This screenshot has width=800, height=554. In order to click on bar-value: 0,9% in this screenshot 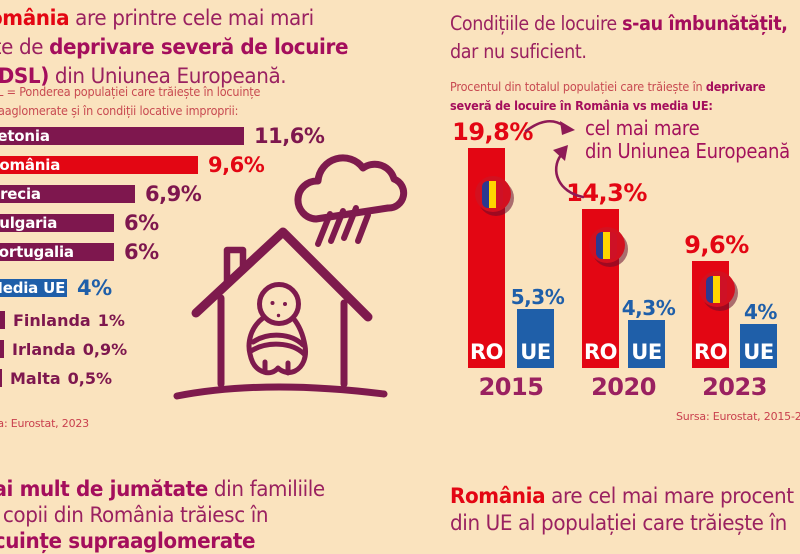, I will do `click(105, 349)`.